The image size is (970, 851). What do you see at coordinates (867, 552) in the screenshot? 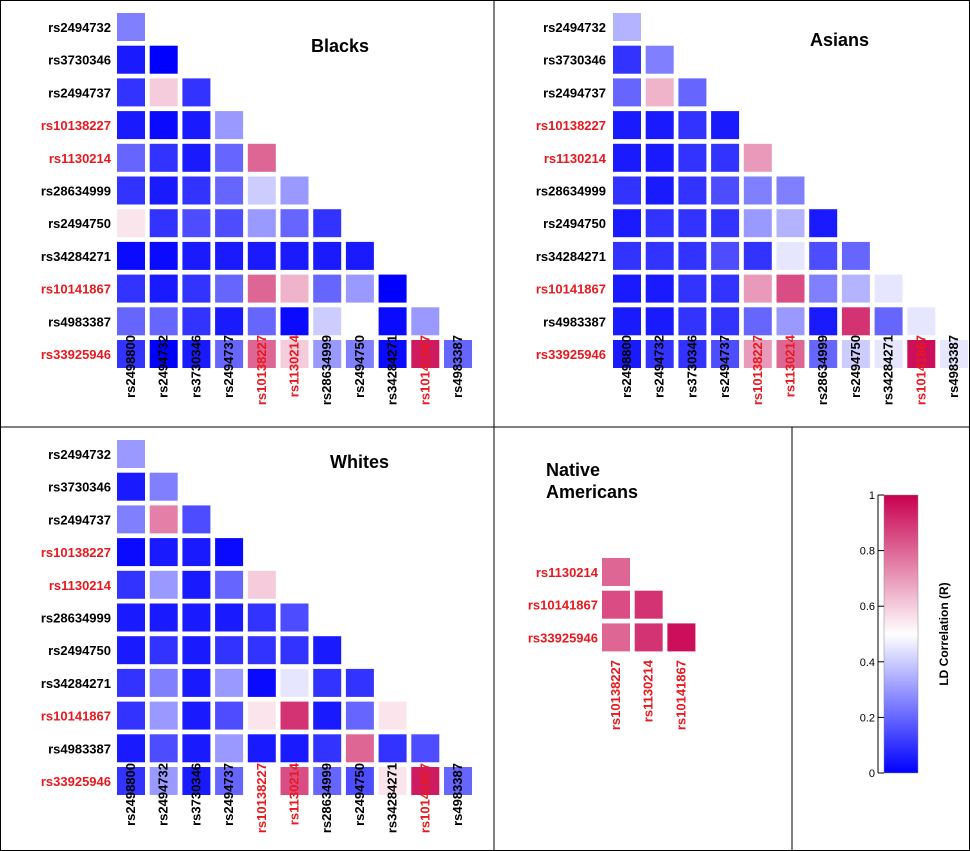
I see `legend-tick-label: 0.8` at bounding box center [867, 552].